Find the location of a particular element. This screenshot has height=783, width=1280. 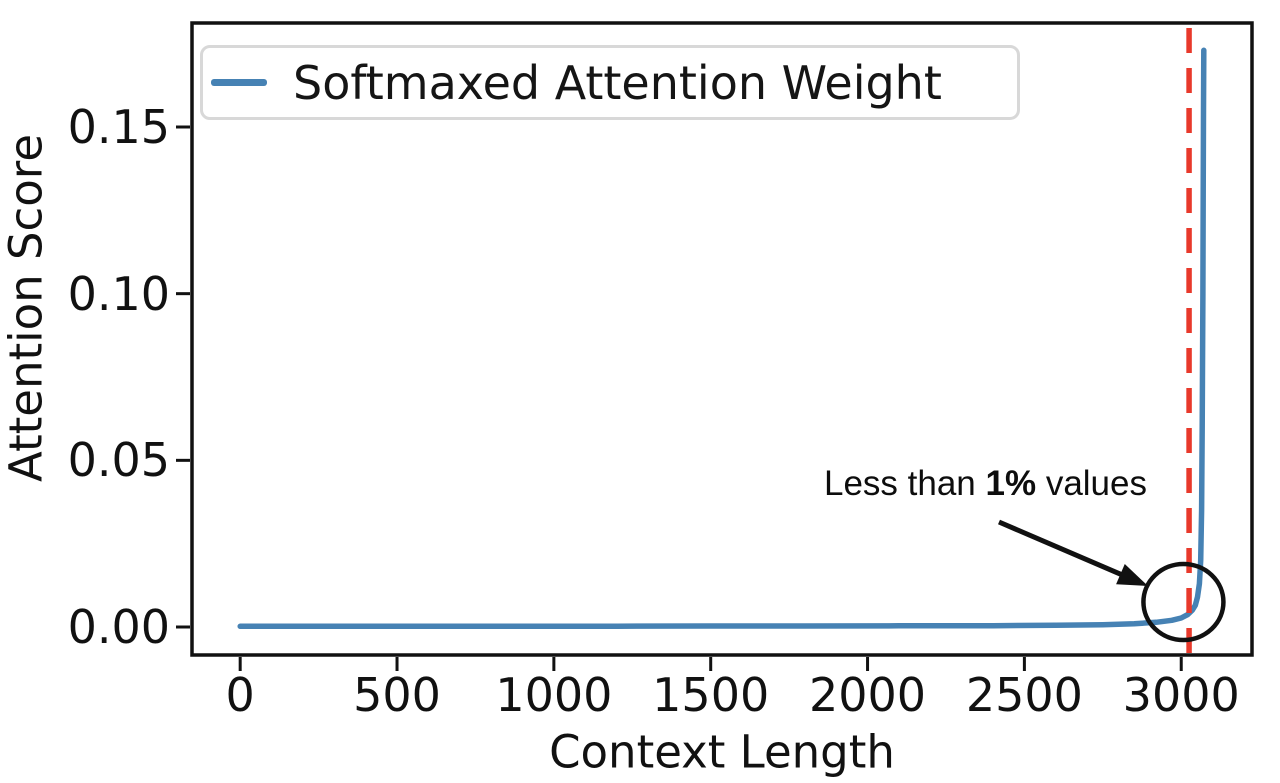

x-tick-label: 500 is located at coordinates (397, 695).